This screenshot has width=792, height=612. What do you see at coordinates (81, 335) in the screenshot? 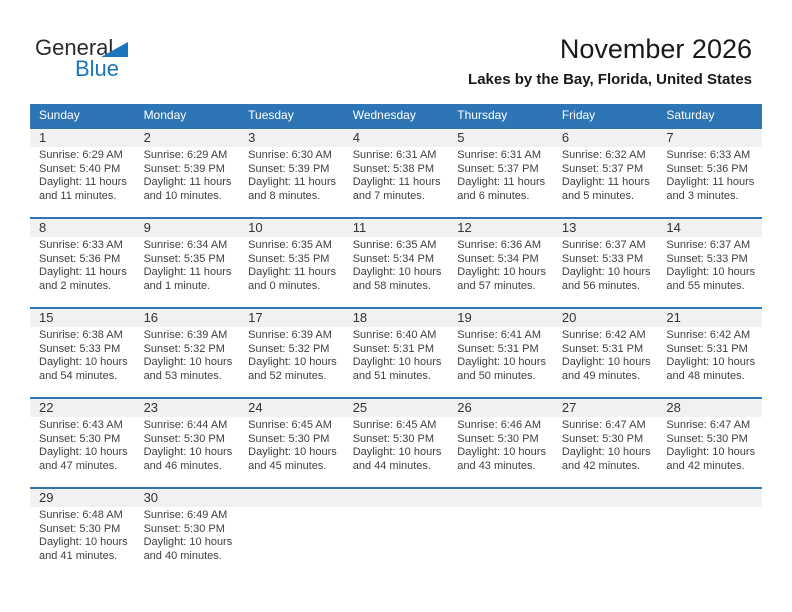
I see `detail-line: Sunrise: 6:38 AM` at bounding box center [81, 335].